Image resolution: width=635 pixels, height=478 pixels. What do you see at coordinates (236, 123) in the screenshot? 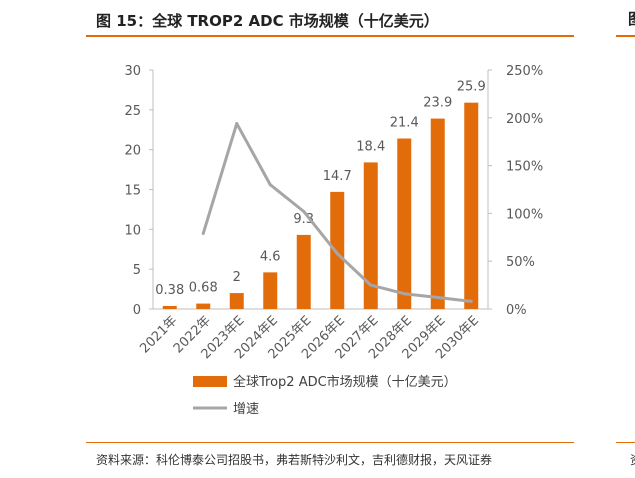
I see `growth-point-2023年E` at bounding box center [236, 123].